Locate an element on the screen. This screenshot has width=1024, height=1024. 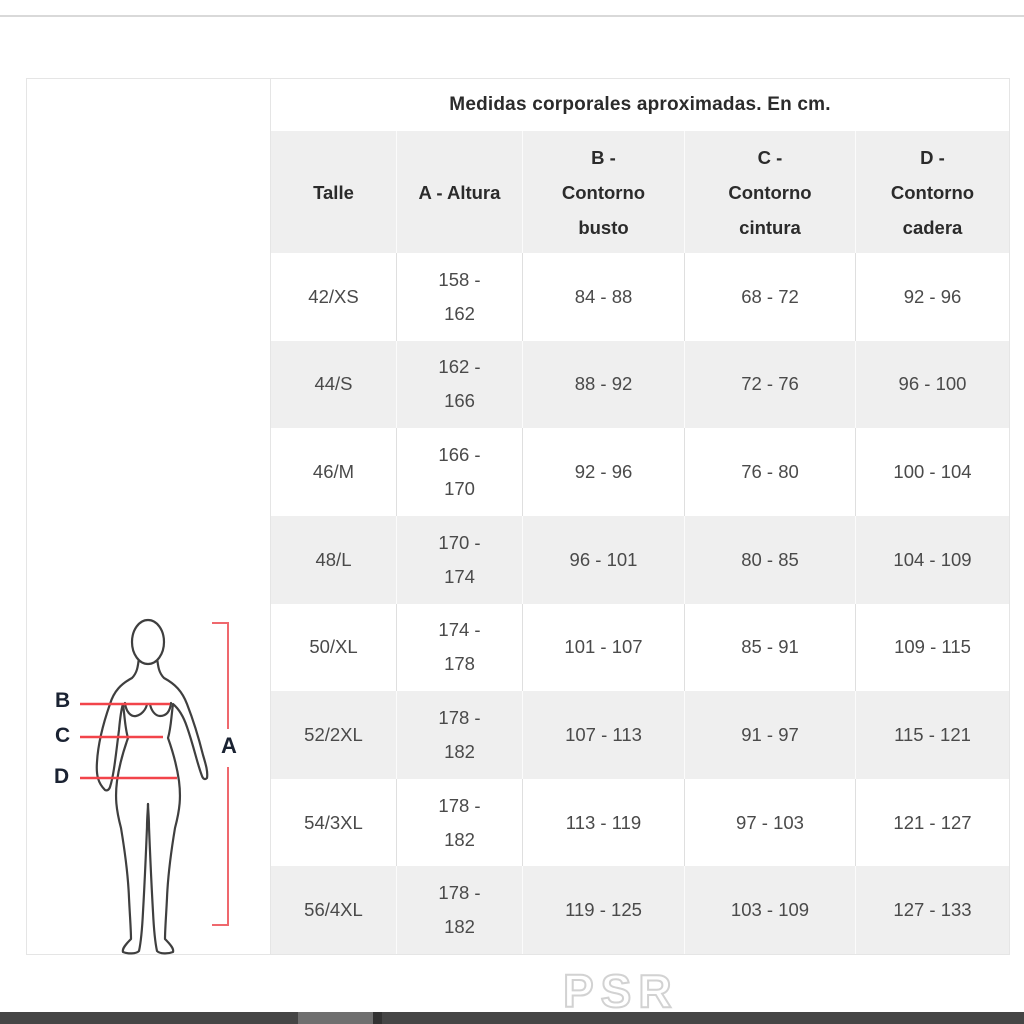
cell-value: 119 - 125 is located at coordinates (603, 910).